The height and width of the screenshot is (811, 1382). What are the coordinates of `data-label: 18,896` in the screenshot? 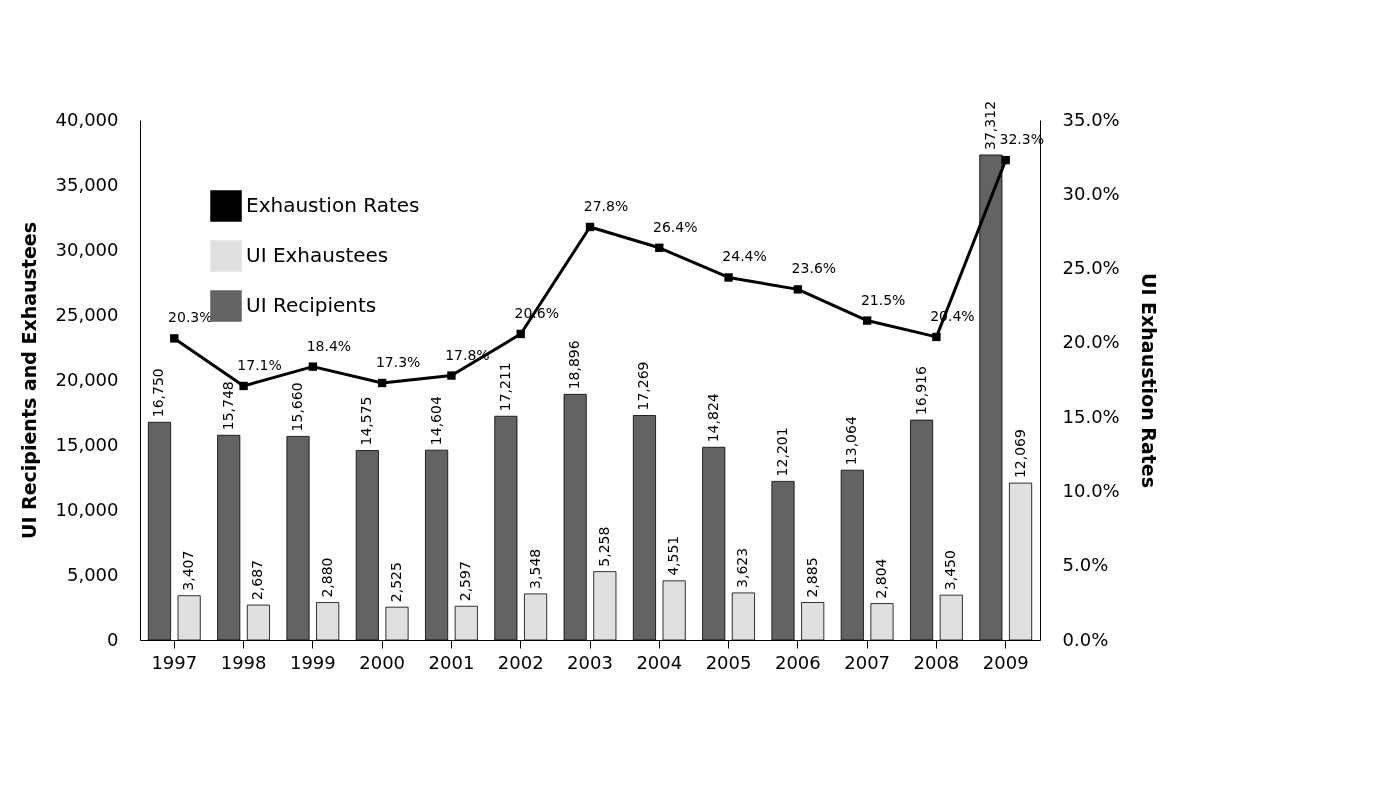 It's located at (574, 365).